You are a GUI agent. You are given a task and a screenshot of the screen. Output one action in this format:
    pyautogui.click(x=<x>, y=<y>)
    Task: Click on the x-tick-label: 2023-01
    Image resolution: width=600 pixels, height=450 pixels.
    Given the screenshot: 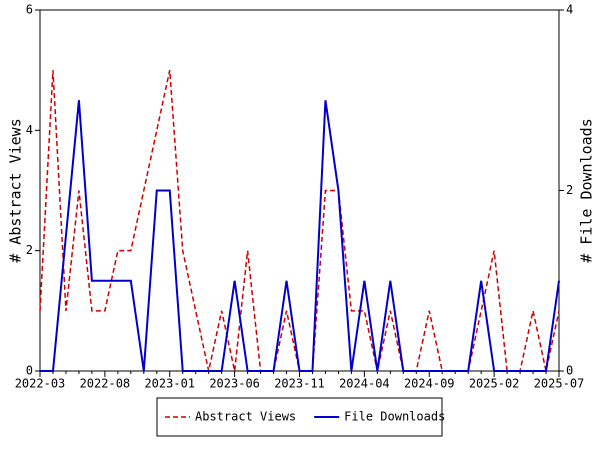 What is the action you would take?
    pyautogui.click(x=169, y=384)
    